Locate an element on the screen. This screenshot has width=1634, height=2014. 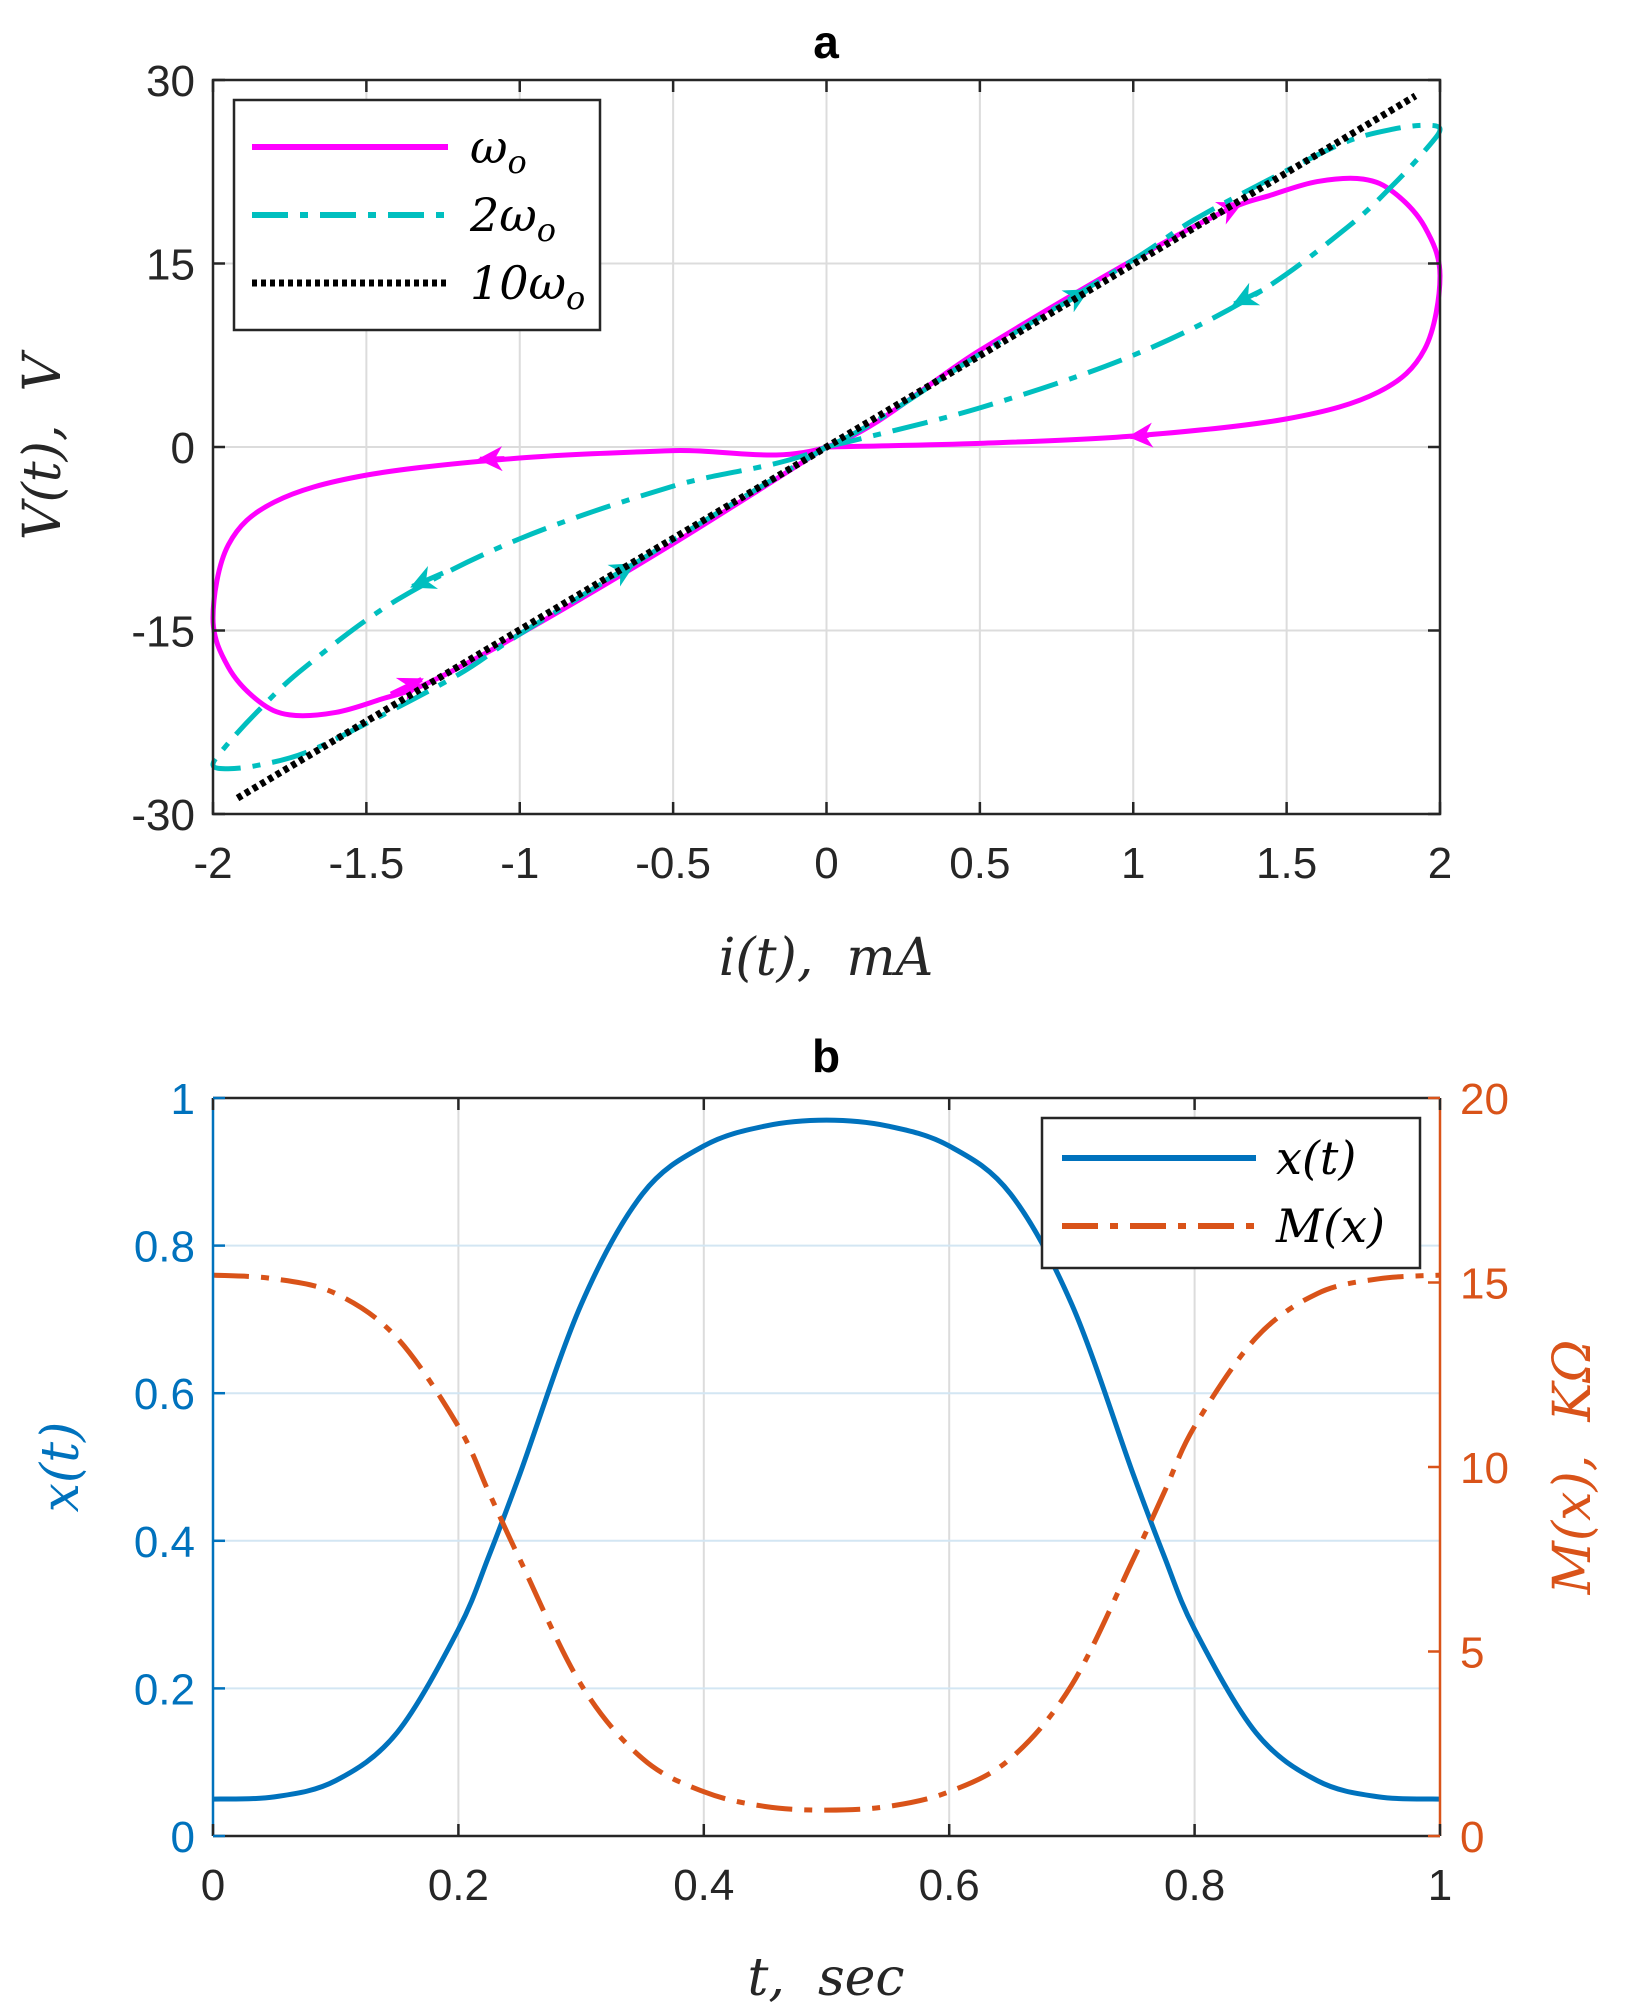
panel-b-legend: x(t) M(x) is located at coordinates (1231, 1193).